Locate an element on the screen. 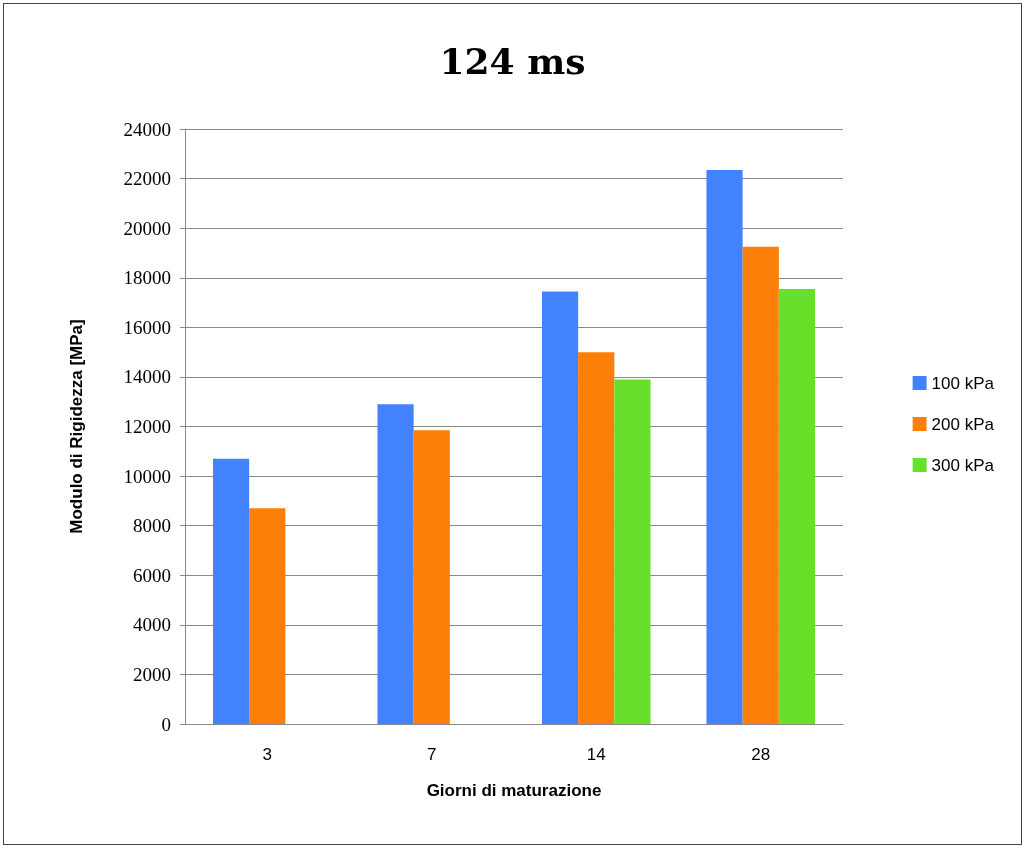 This screenshot has height=852, width=1029. y-axis-title: Modulo di Rigidezza [MPa] is located at coordinates (76, 426).